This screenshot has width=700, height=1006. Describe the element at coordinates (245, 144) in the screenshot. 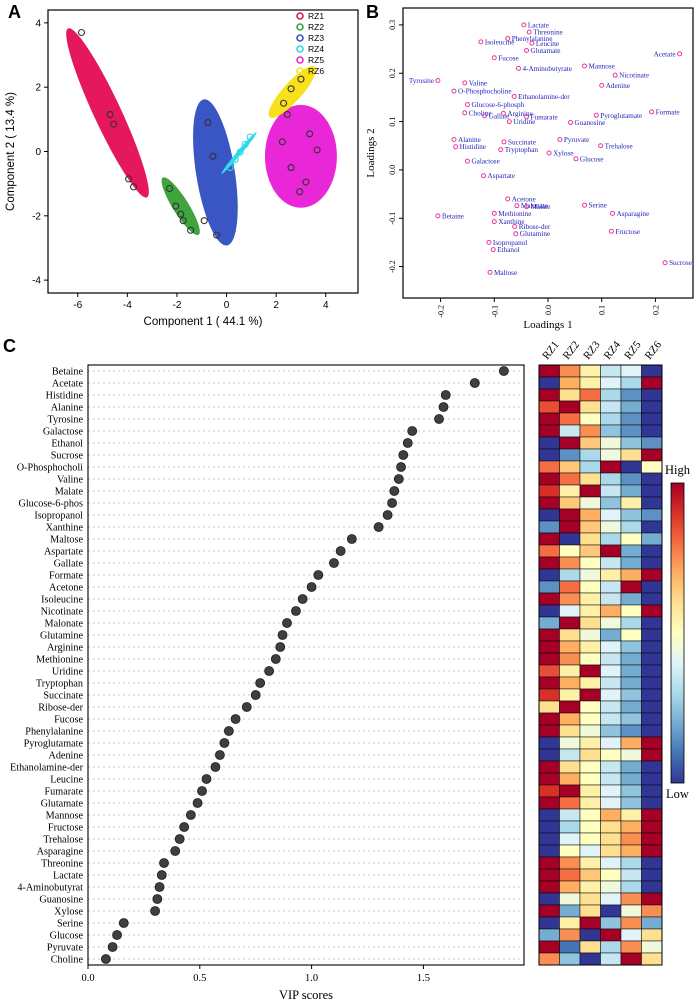

I see `pca-point-RZ4` at that location.